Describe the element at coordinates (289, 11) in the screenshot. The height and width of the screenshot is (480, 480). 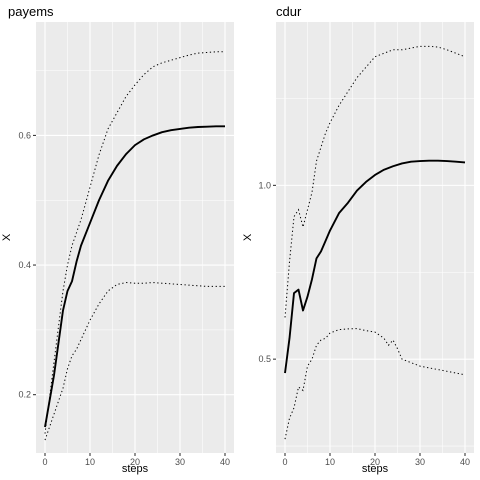
I see `panel-title: cdur` at that location.